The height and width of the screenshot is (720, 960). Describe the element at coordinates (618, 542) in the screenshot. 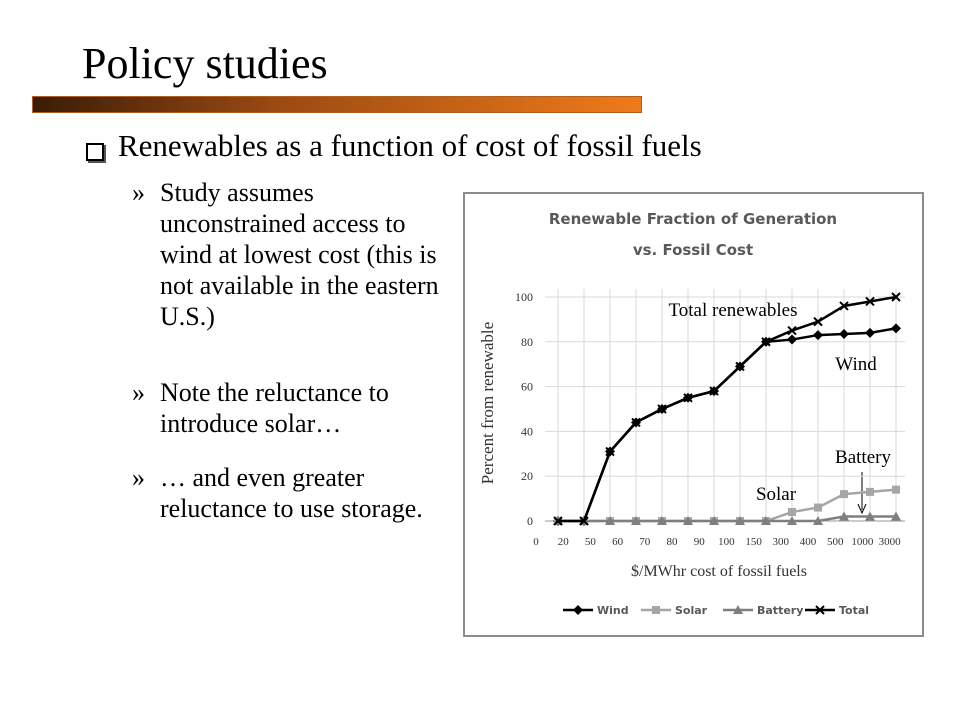

I see `x-tick-label: 60` at that location.